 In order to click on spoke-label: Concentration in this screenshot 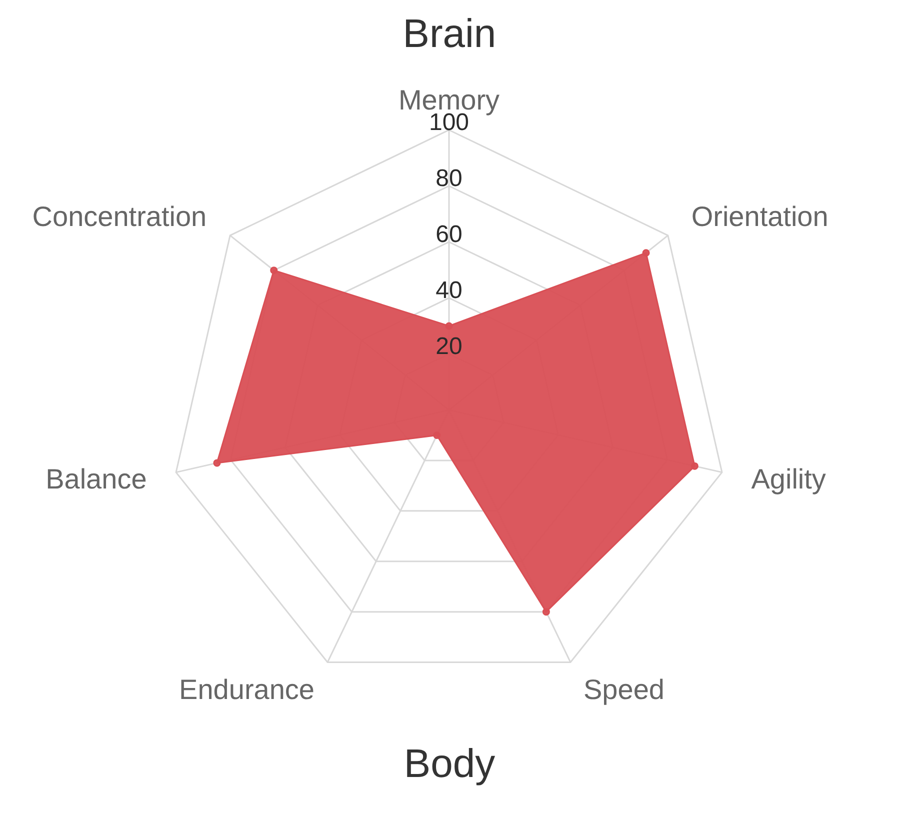, I will do `click(119, 216)`.